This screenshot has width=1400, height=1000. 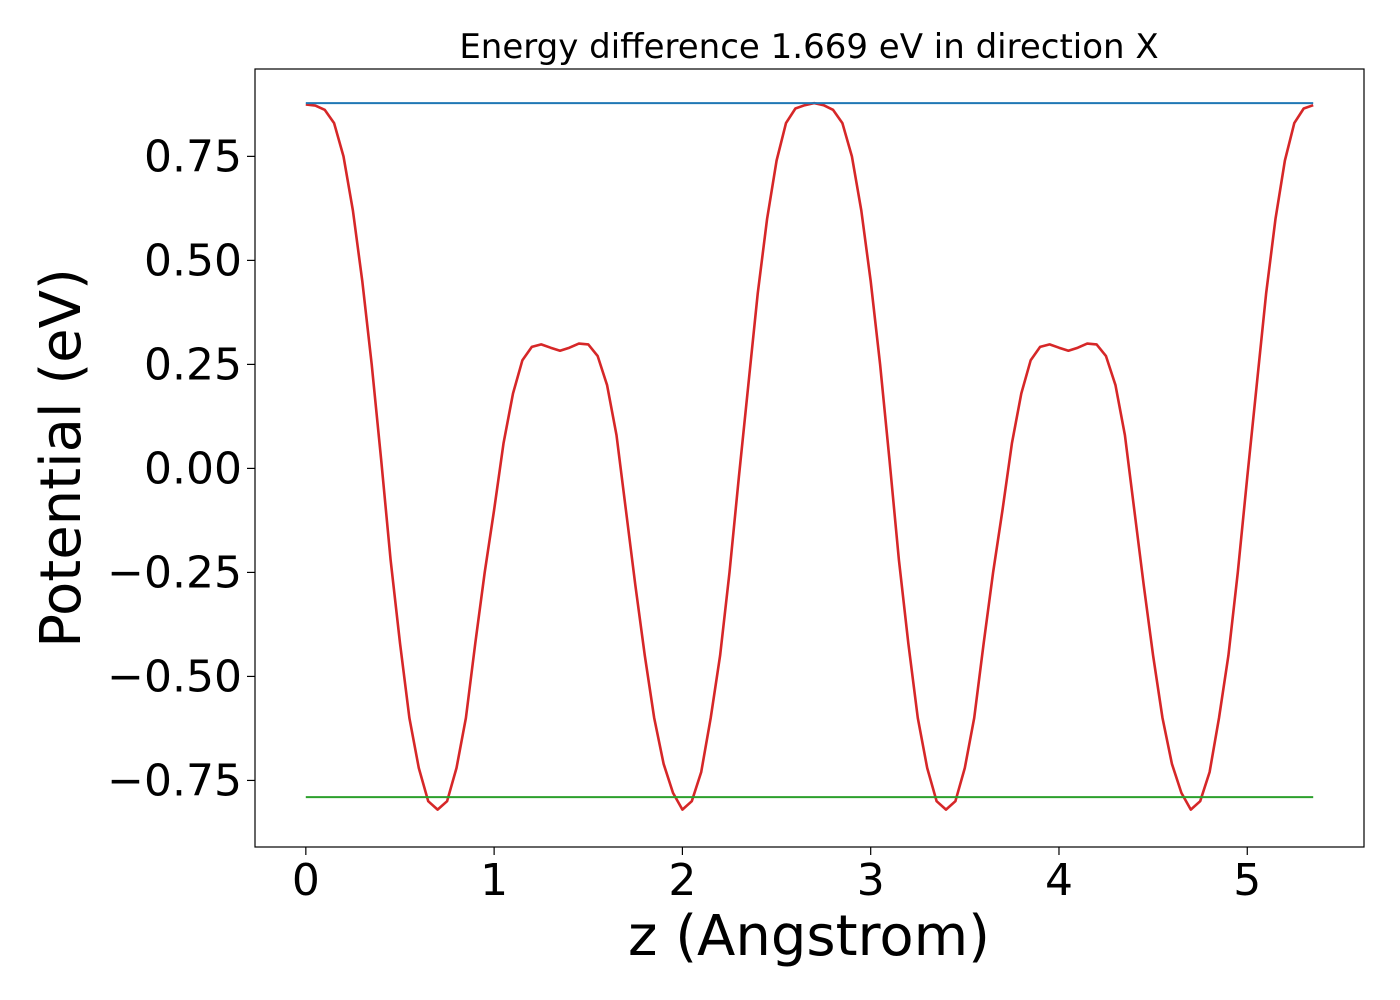 I want to click on y-tick-label: 0.25, so click(x=193, y=364).